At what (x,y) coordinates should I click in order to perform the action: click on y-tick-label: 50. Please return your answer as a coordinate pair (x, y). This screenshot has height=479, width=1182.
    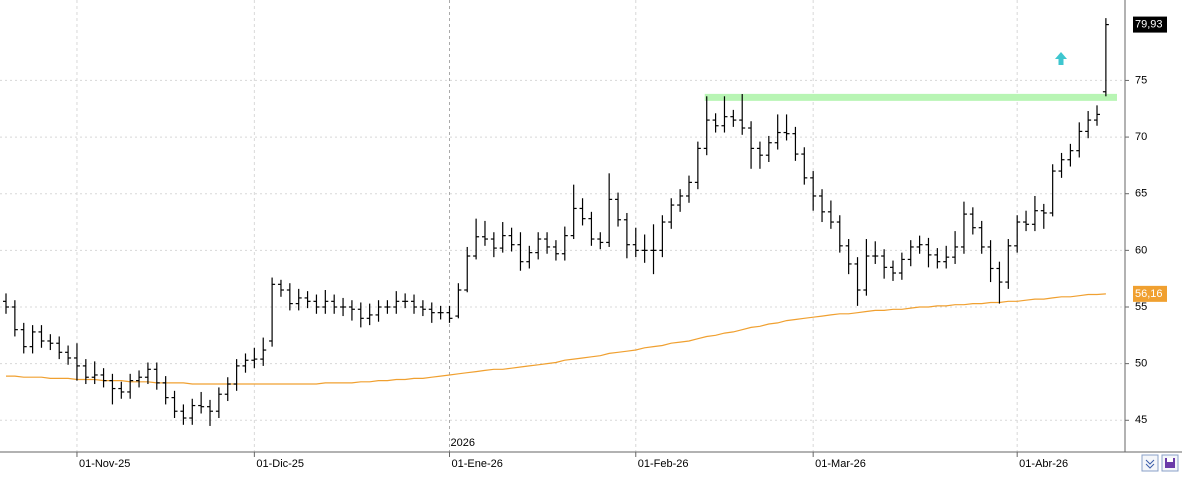
    Looking at the image, I should click on (1141, 364).